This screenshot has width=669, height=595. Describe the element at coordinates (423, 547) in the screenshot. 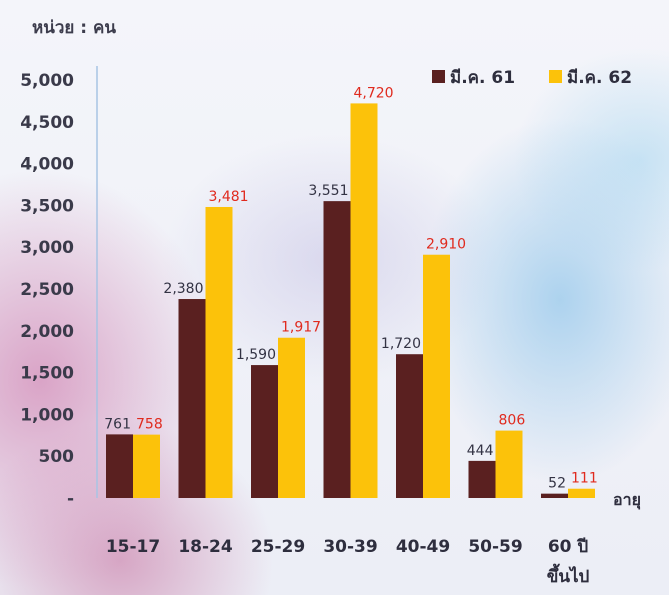

I see `x-tick-label: 40-49` at that location.